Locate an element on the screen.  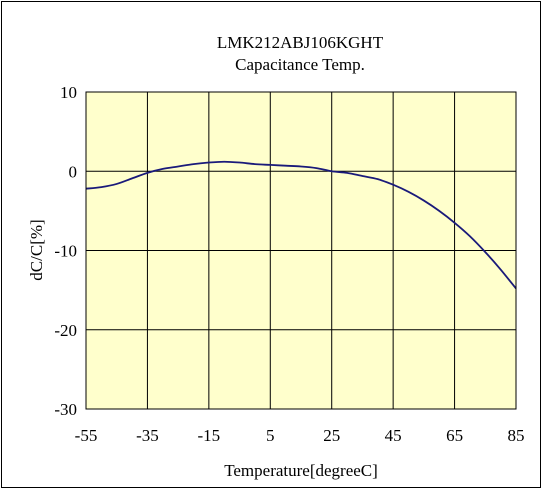
x-tick-label: -35 is located at coordinates (147, 435).